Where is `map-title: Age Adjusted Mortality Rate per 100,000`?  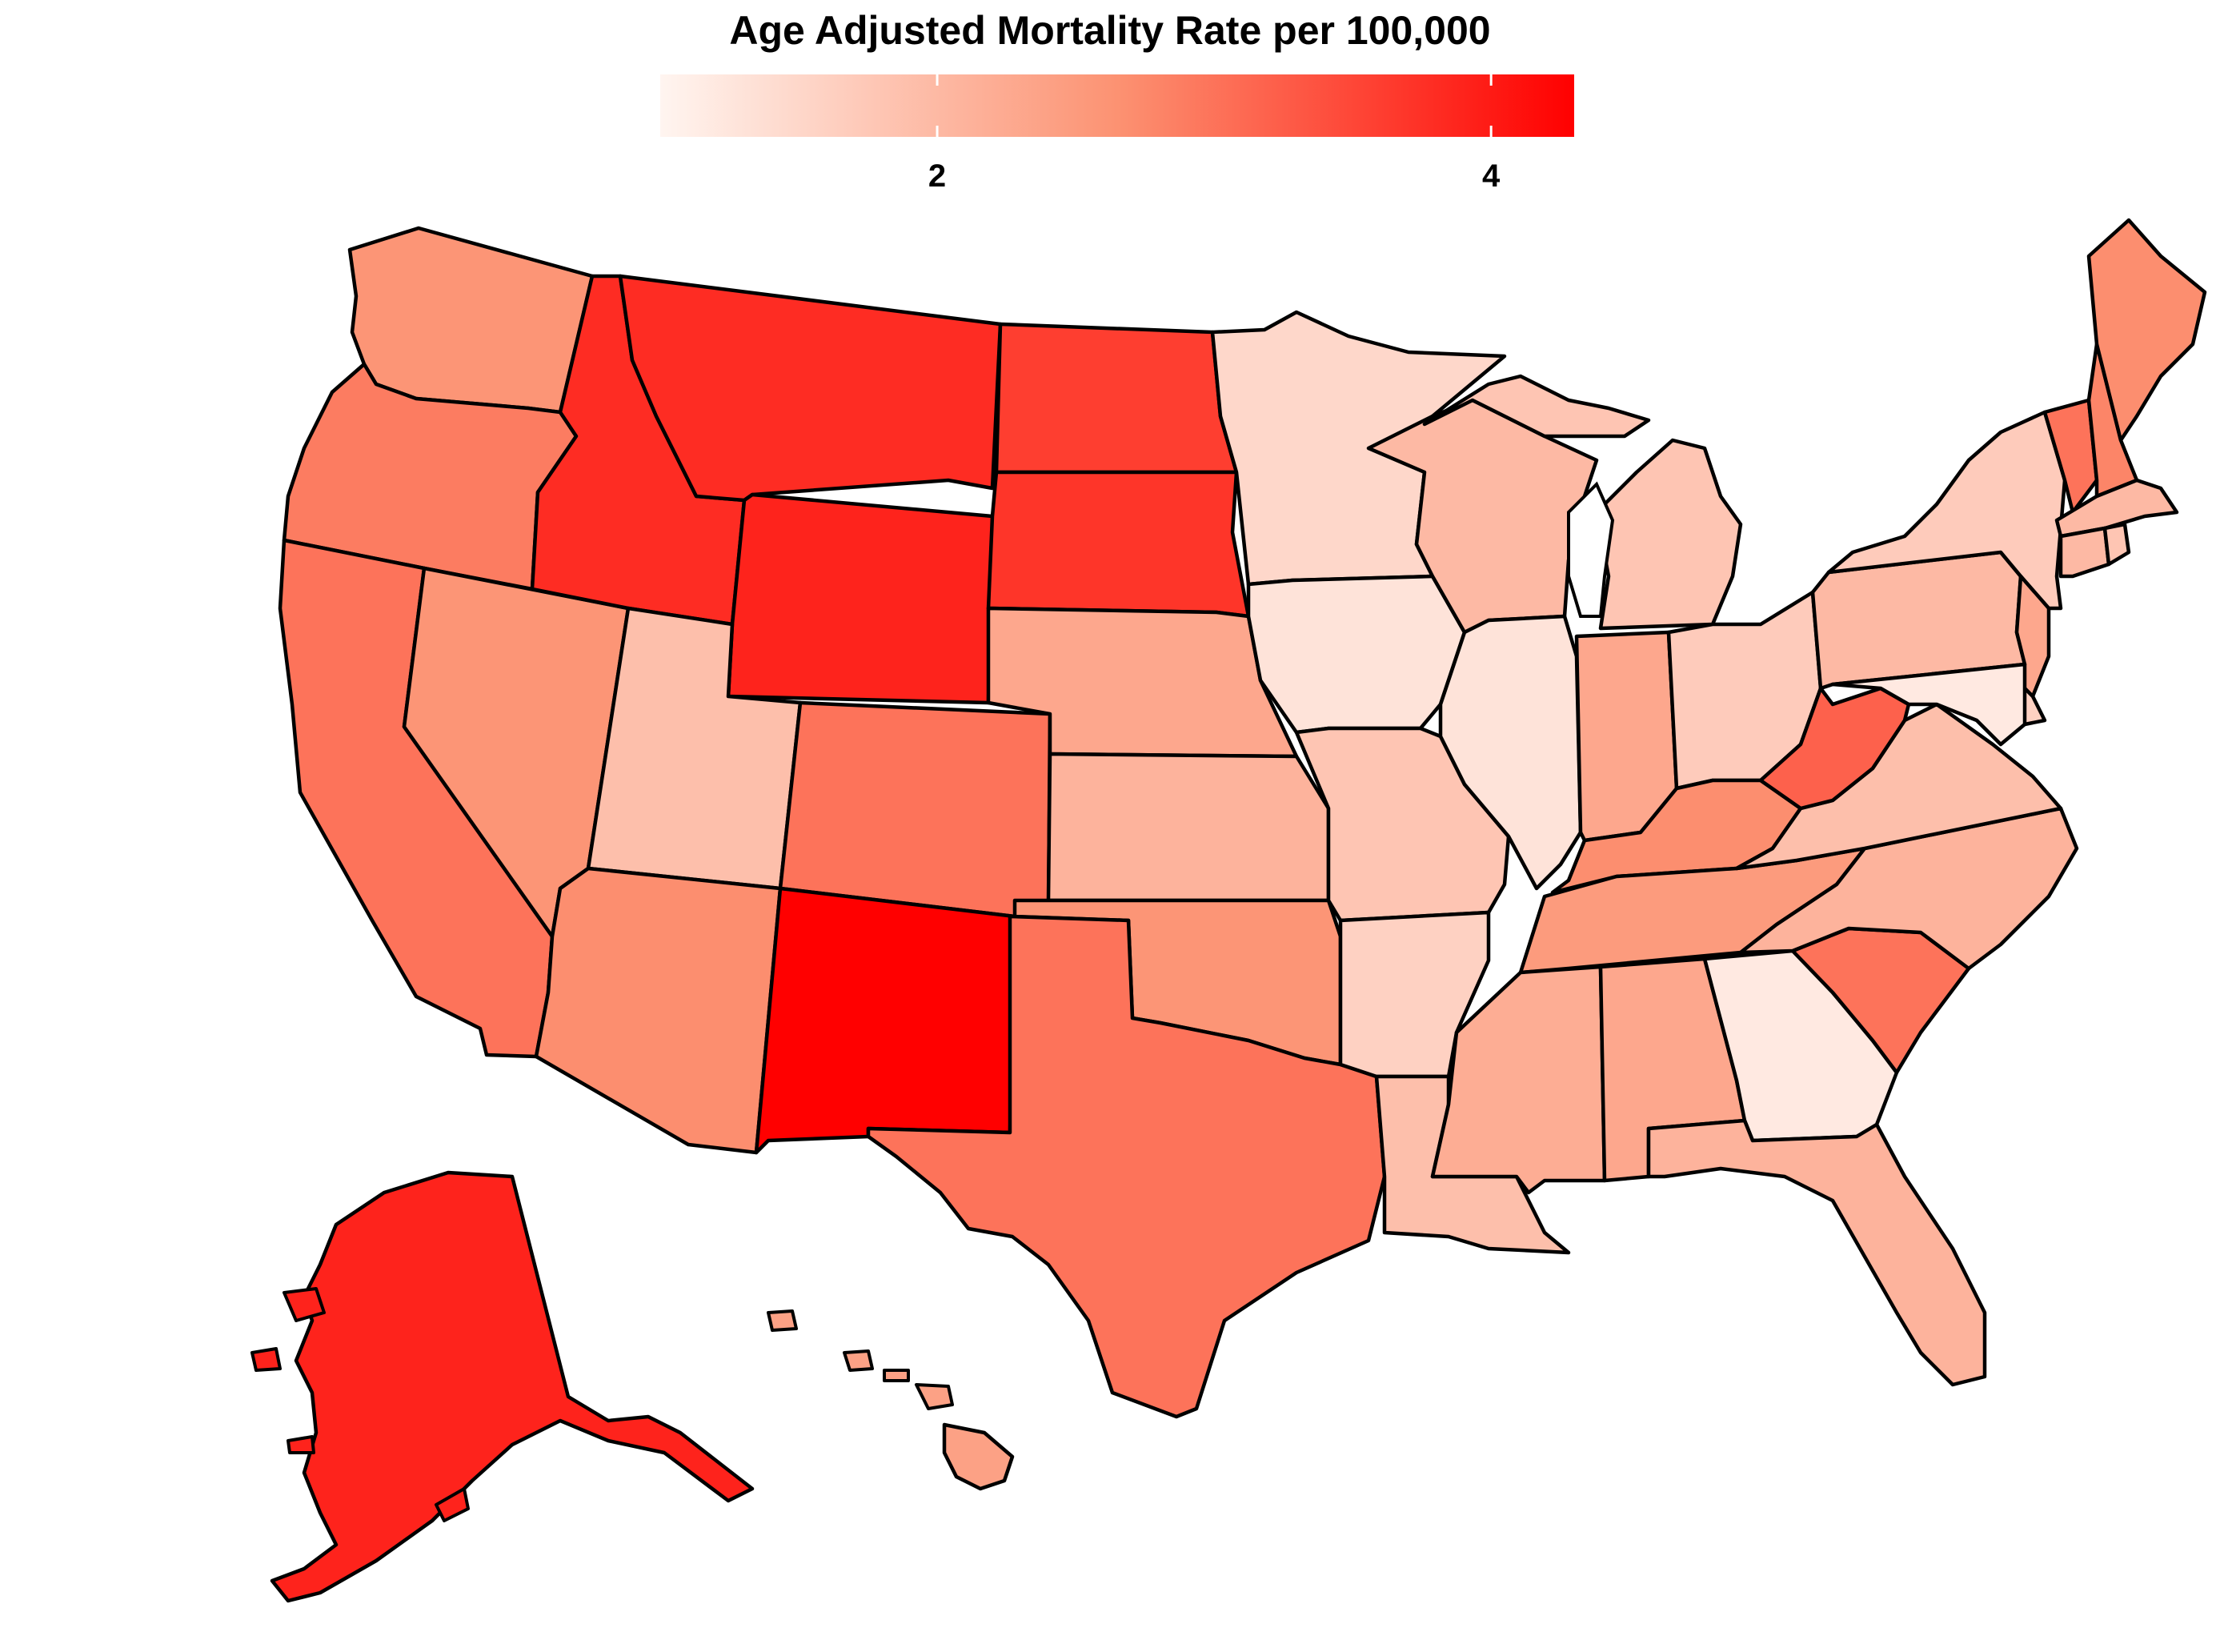 map-title: Age Adjusted Mortality Rate per 100,000 is located at coordinates (1109, 30).